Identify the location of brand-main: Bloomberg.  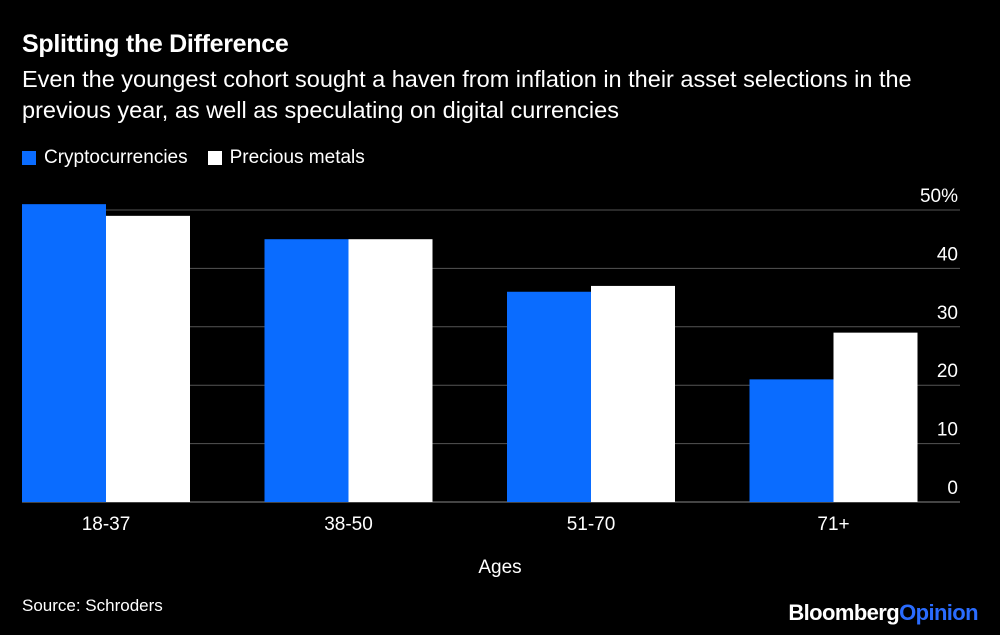
(844, 612).